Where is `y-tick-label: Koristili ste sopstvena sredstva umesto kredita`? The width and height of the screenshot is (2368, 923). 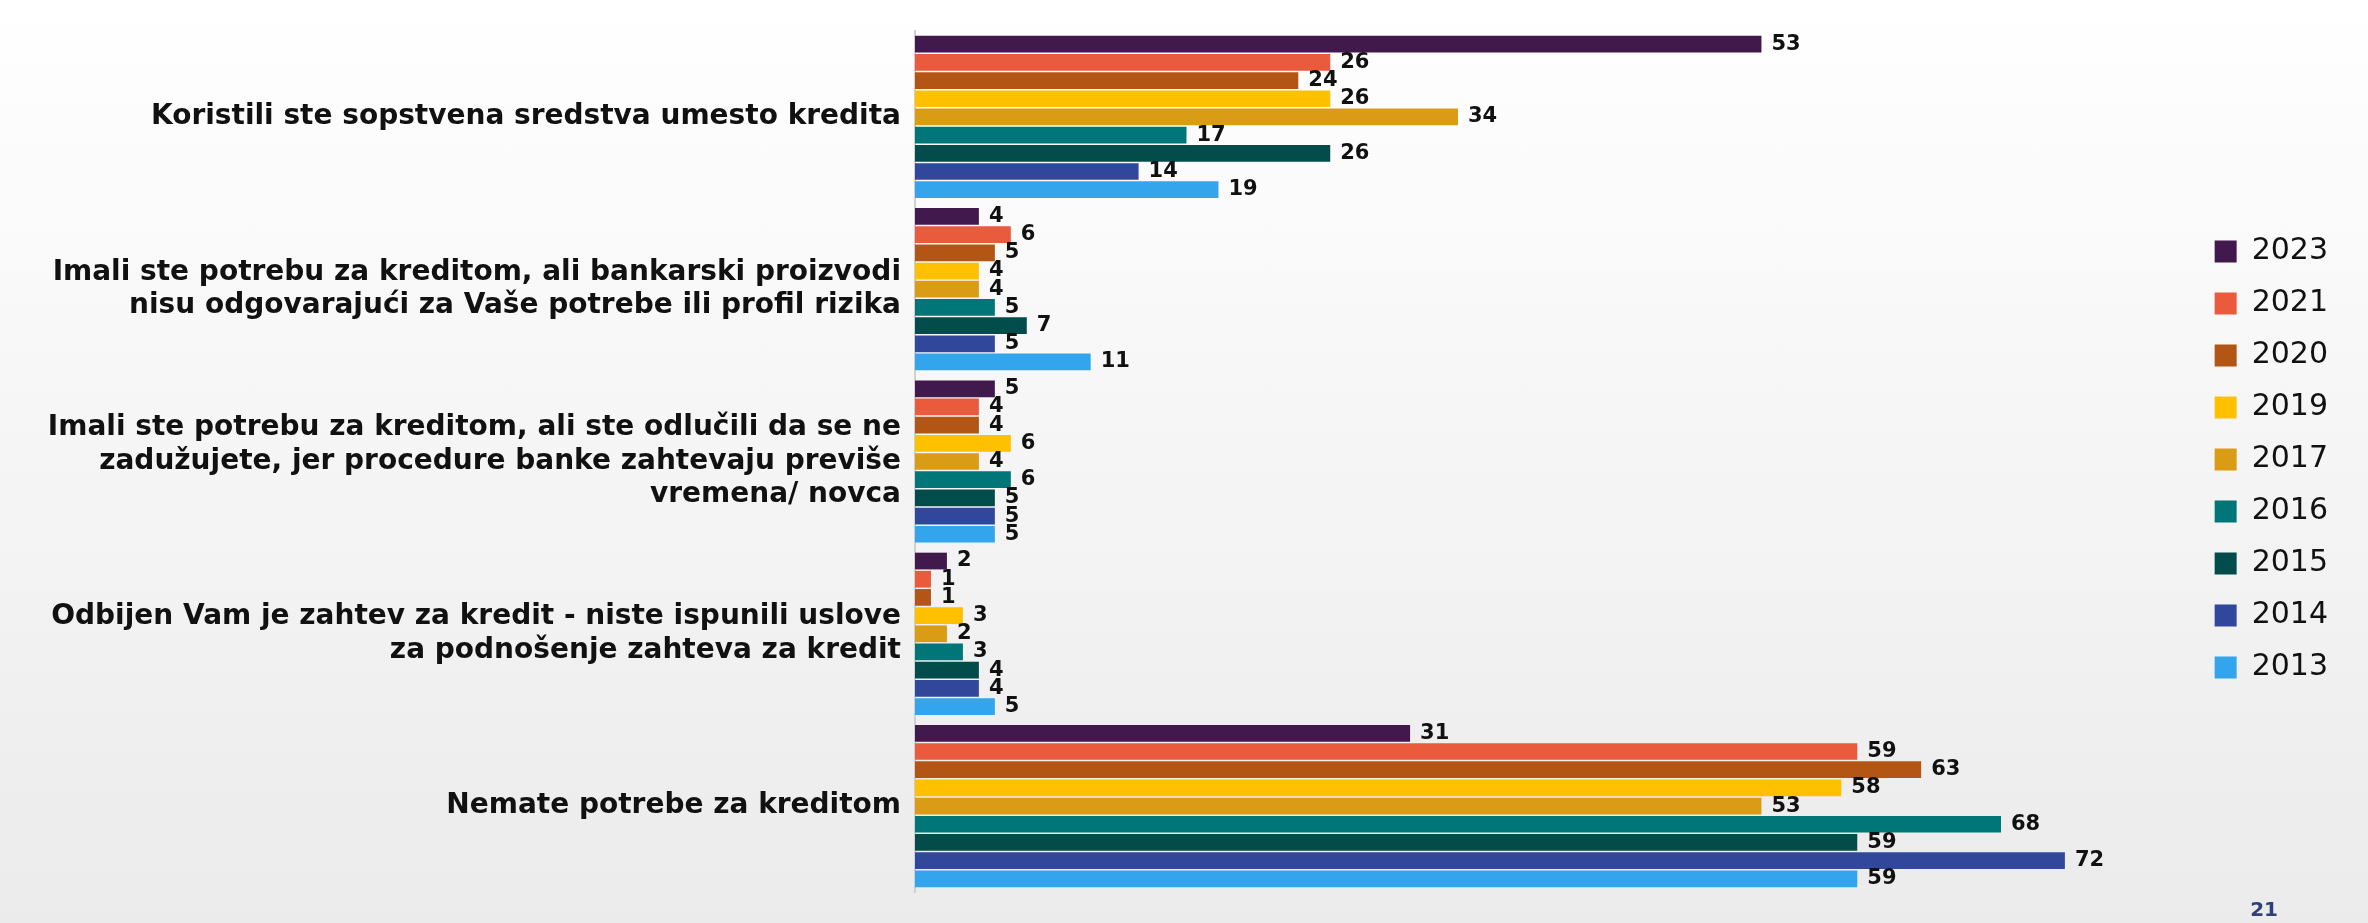
y-tick-label: Koristili ste sopstvena sredstva umesto kredita is located at coordinates (526, 115).